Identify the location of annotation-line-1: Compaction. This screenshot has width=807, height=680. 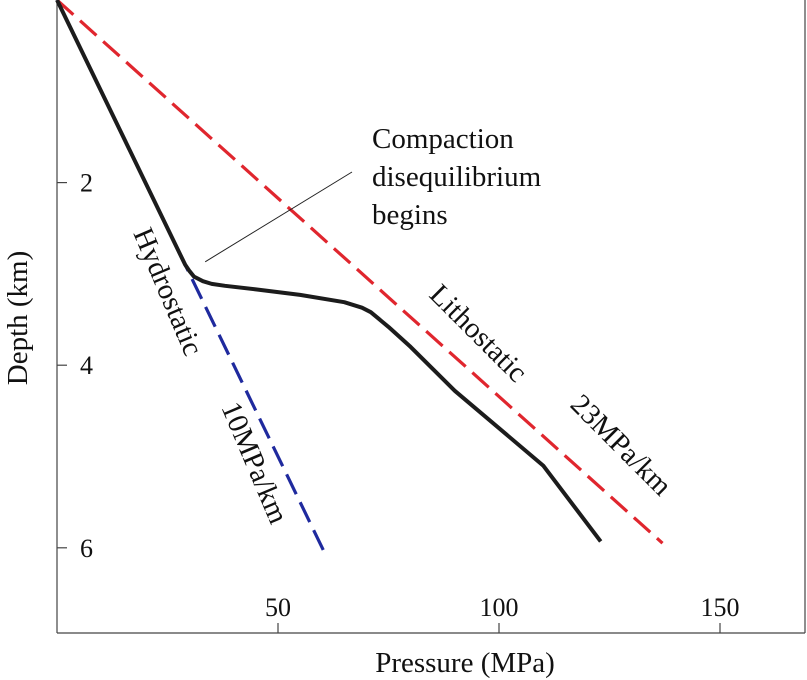
(443, 139).